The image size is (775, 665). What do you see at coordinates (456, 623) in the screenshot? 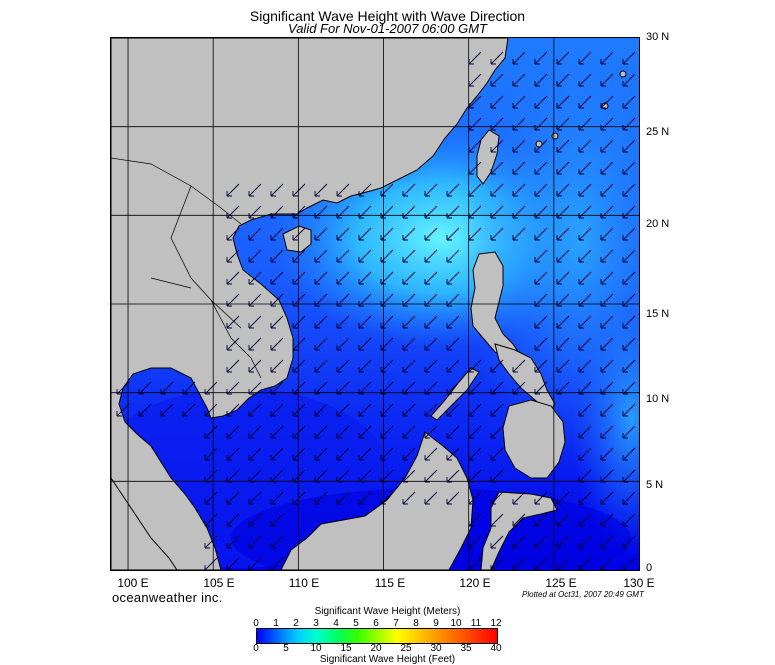
I see `meter-tick-label: 10` at bounding box center [456, 623].